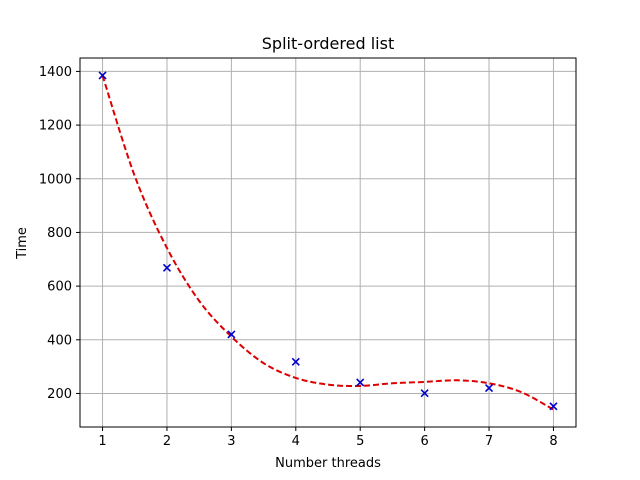 The image size is (640, 480). I want to click on y-tick-label: 1200, so click(55, 126).